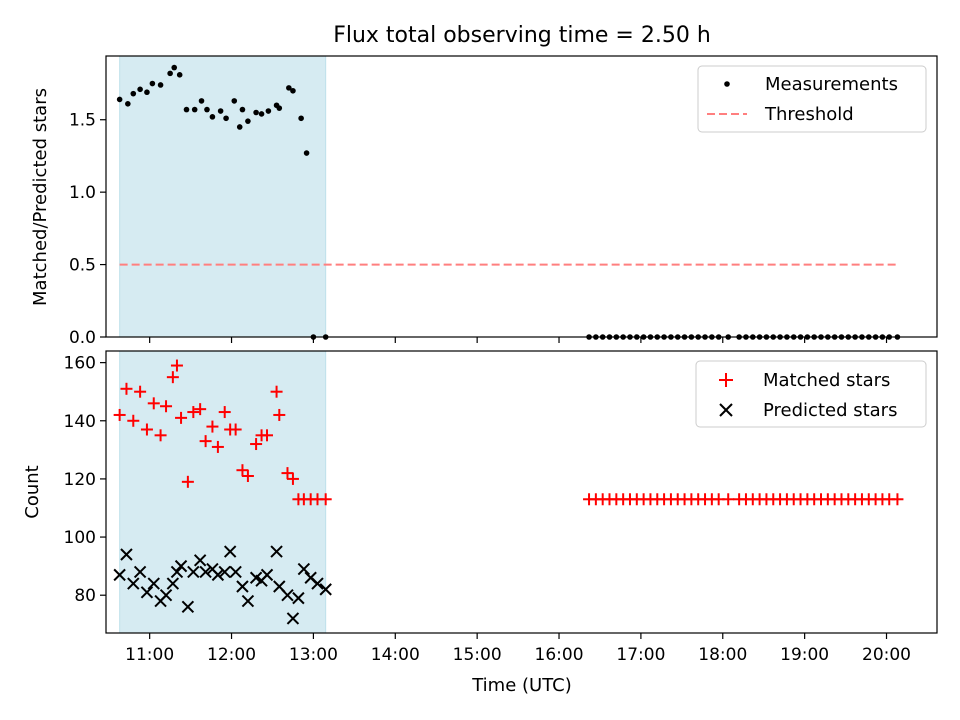 This screenshot has width=960, height=720. I want to click on bottom-ytick-label: 140, so click(80, 422).